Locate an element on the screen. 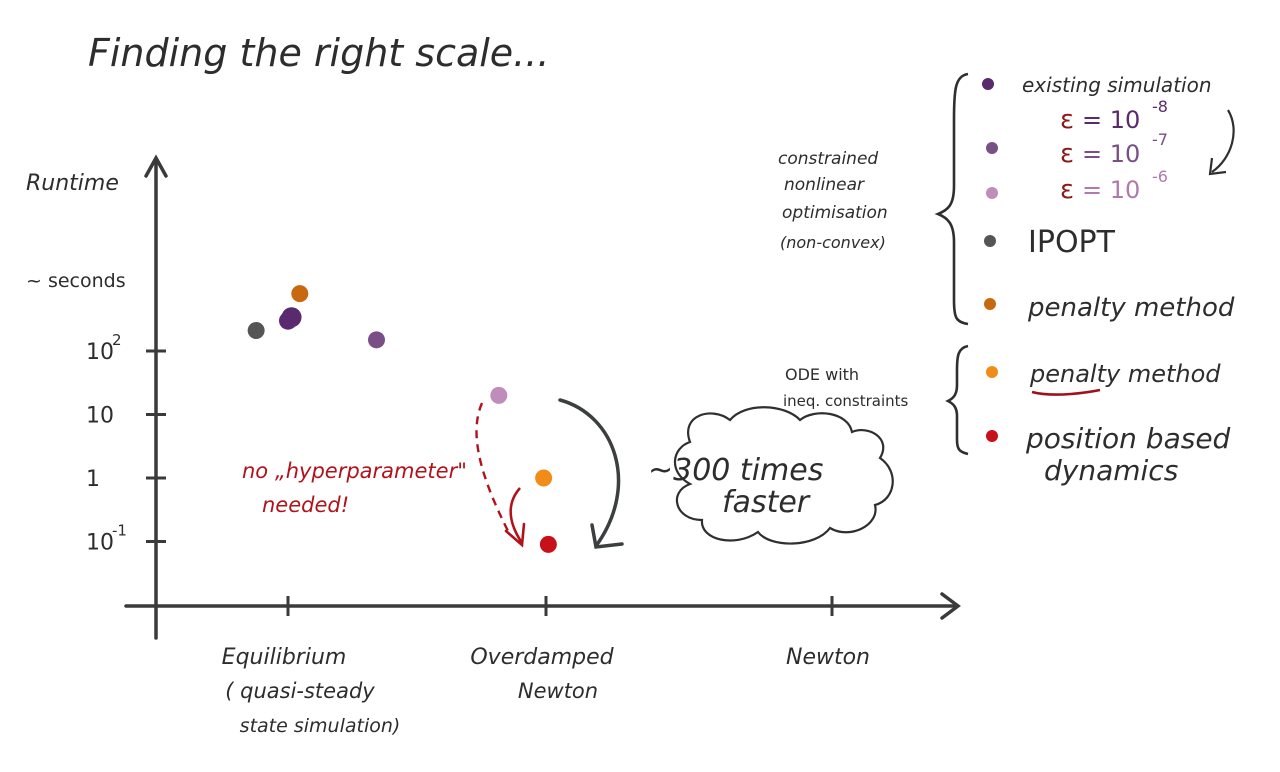  legend-eps7-symbol: ε is located at coordinates (1067, 154).